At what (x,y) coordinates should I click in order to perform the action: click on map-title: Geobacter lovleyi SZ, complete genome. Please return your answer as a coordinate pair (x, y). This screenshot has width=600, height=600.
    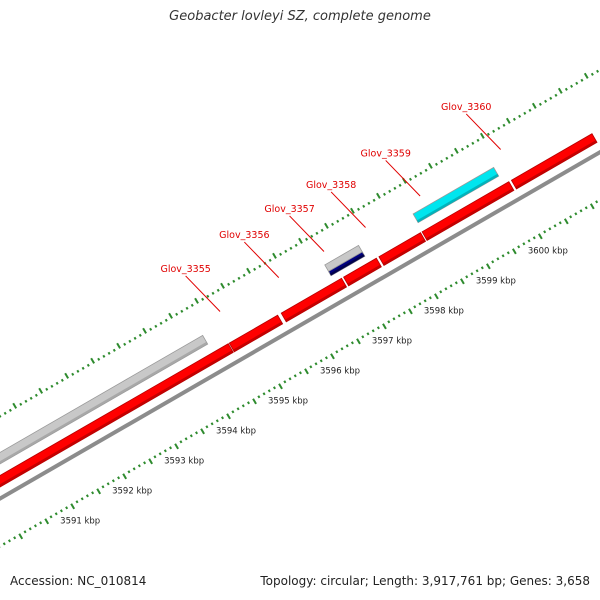
    Looking at the image, I should click on (300, 16).